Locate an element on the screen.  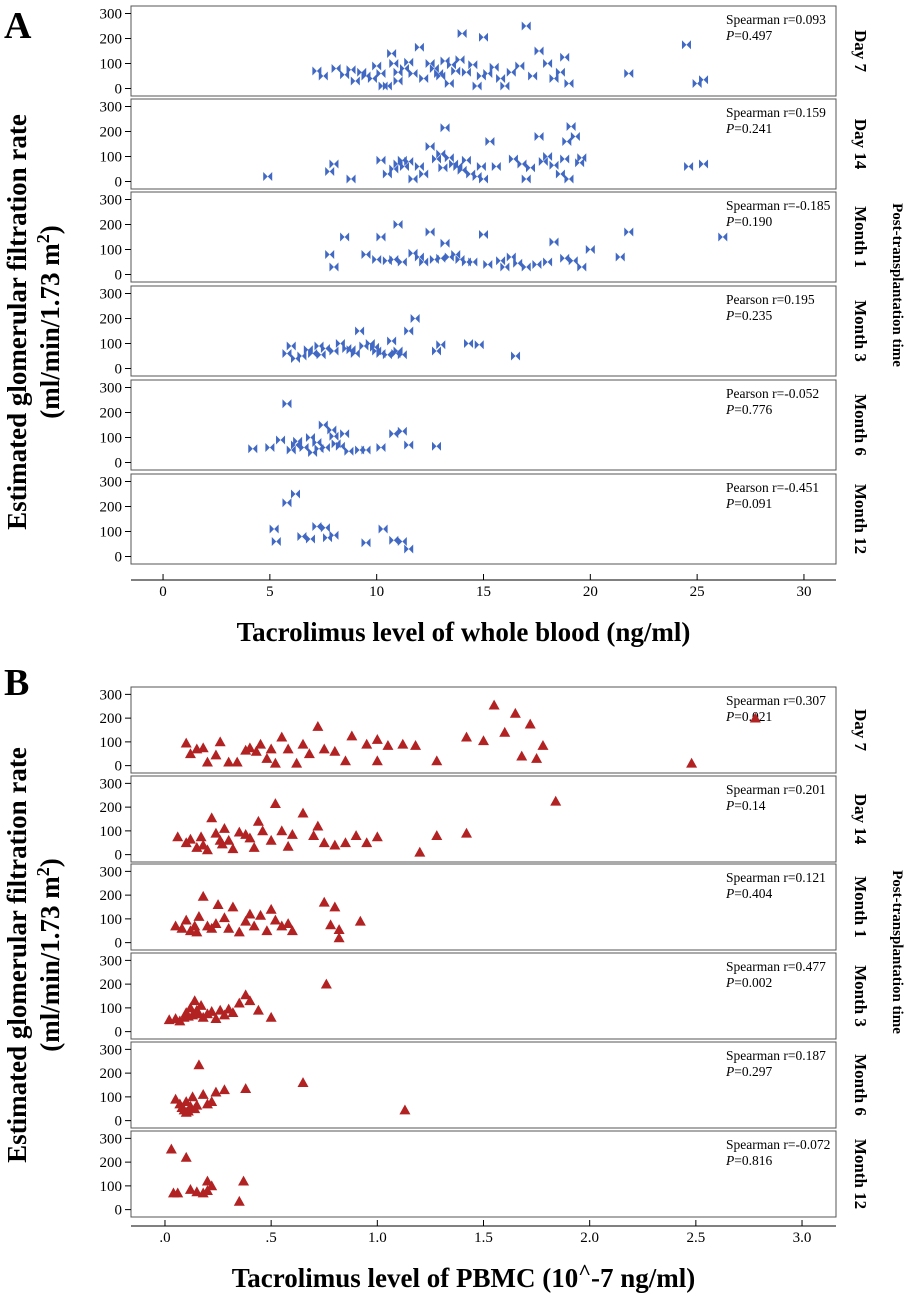
facet-label: Day 7 is located at coordinates (860, 730).